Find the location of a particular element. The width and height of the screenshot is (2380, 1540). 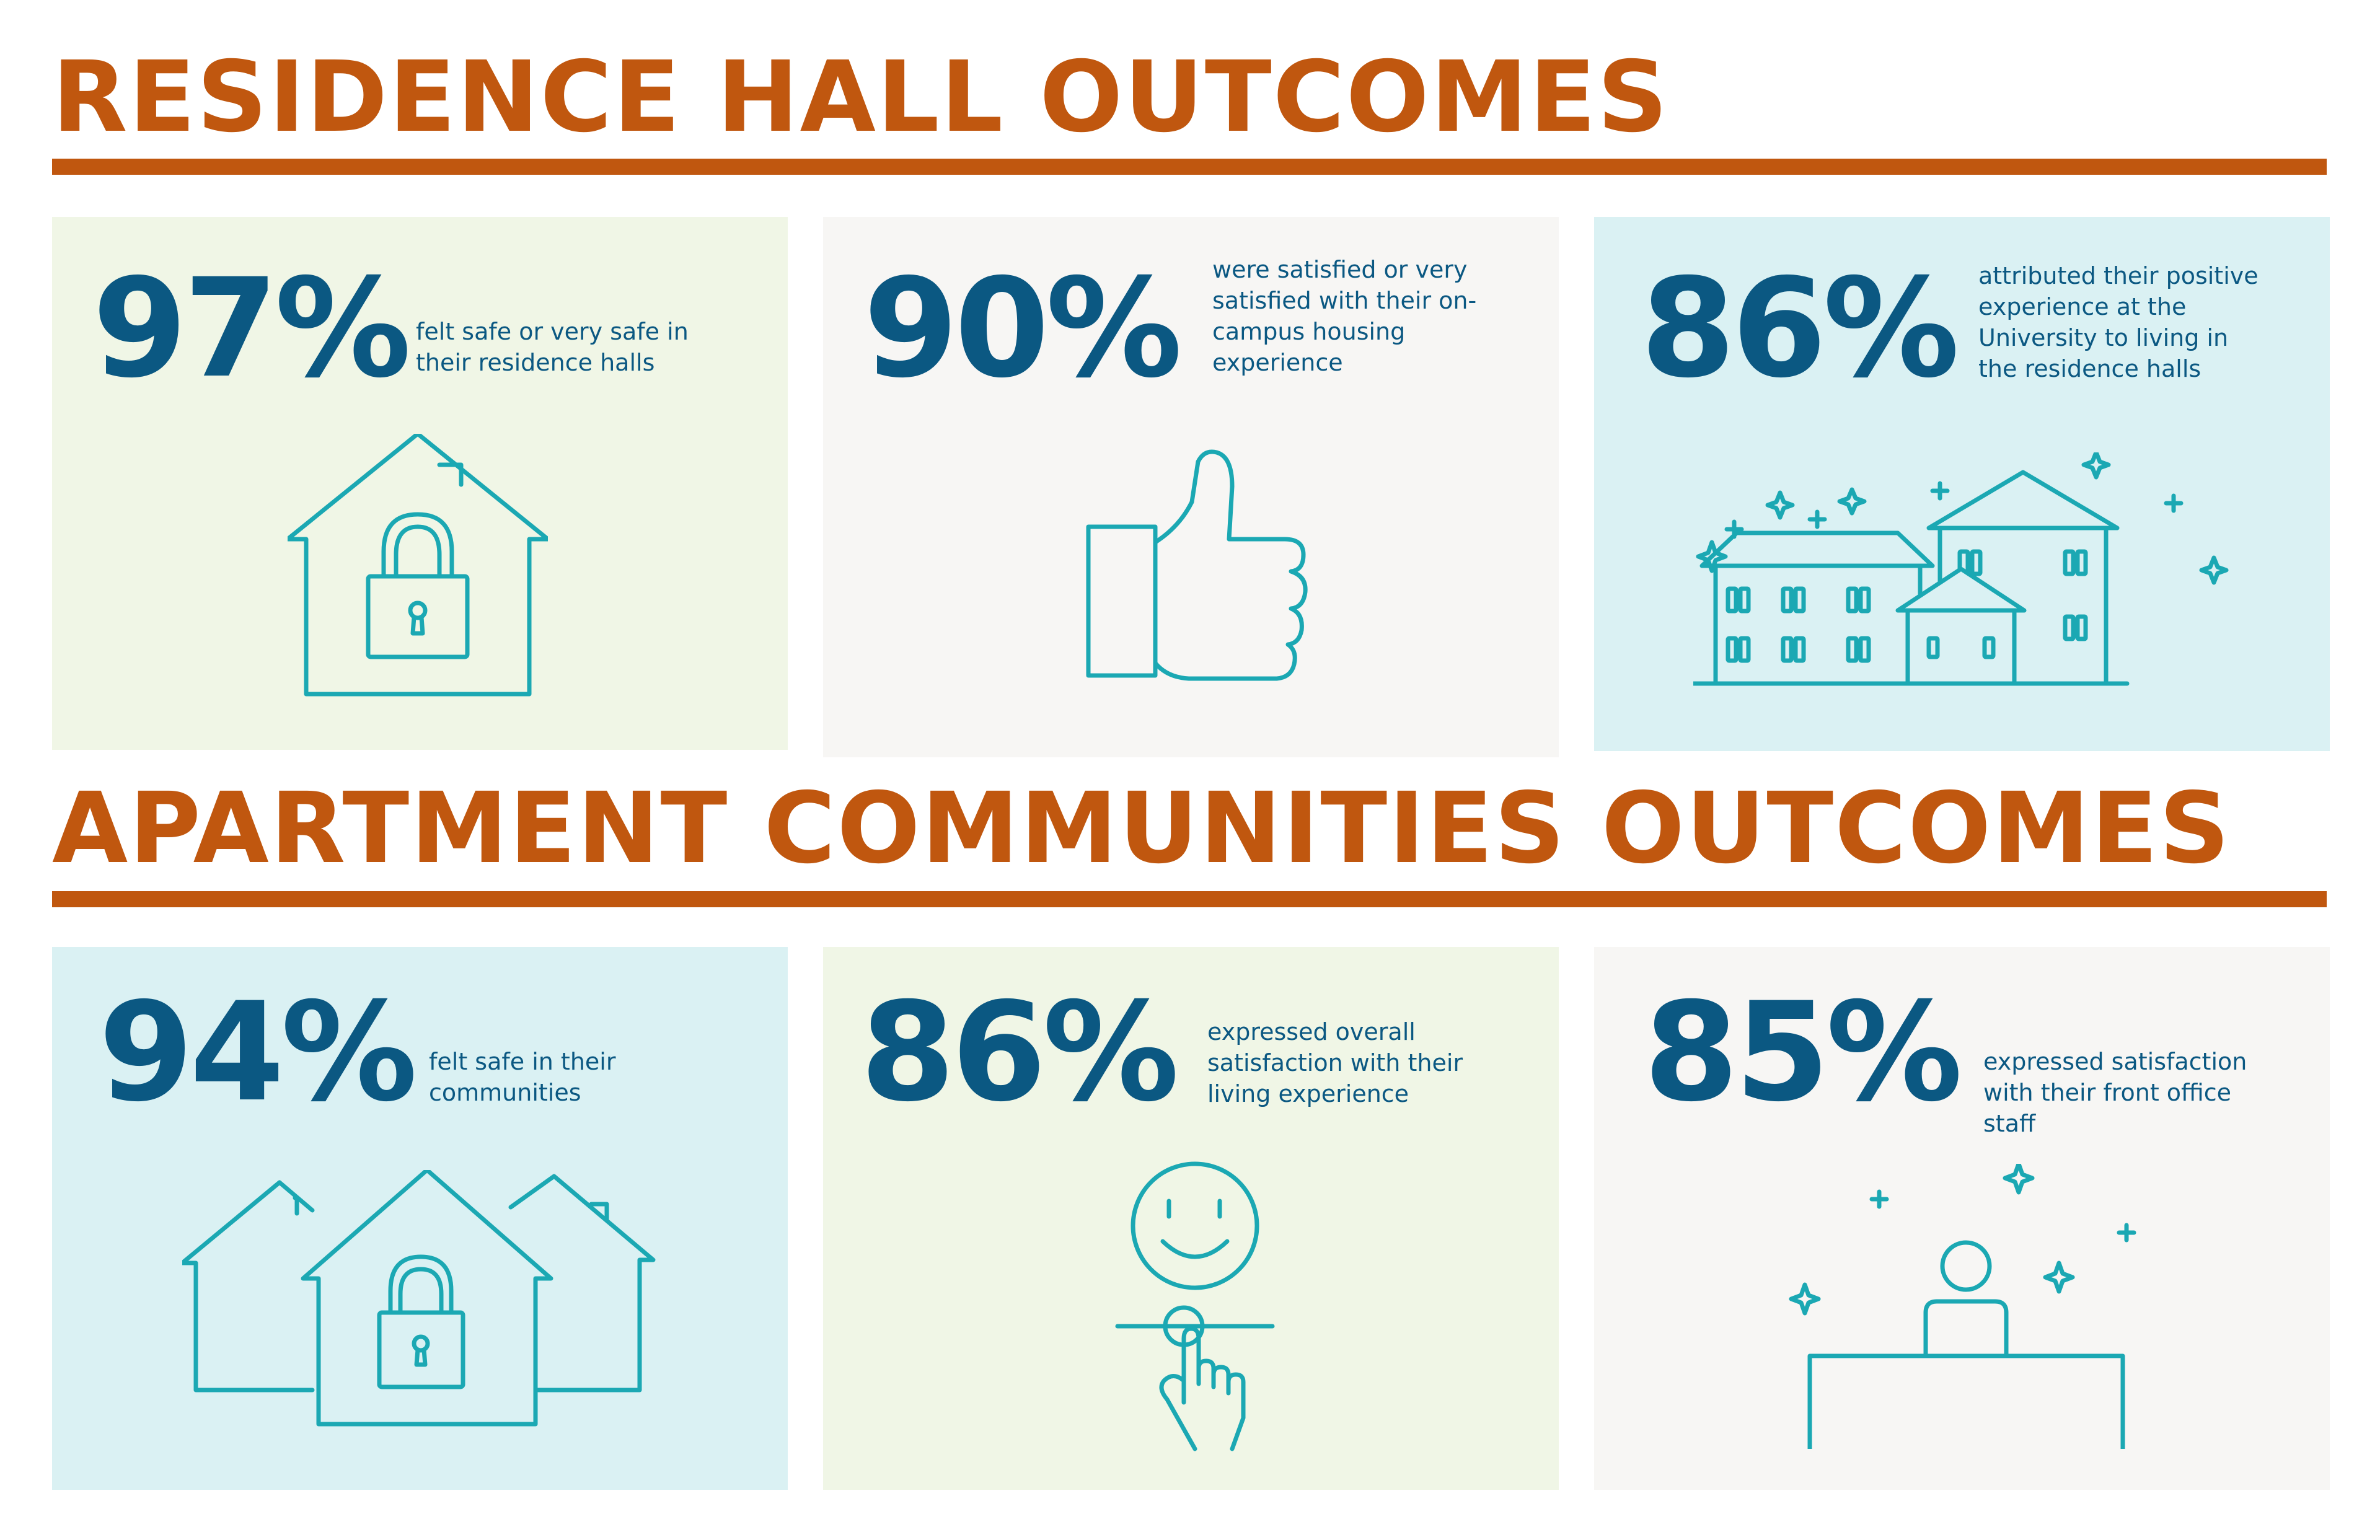

stat-percent: 85% is located at coordinates (1803, 1052).